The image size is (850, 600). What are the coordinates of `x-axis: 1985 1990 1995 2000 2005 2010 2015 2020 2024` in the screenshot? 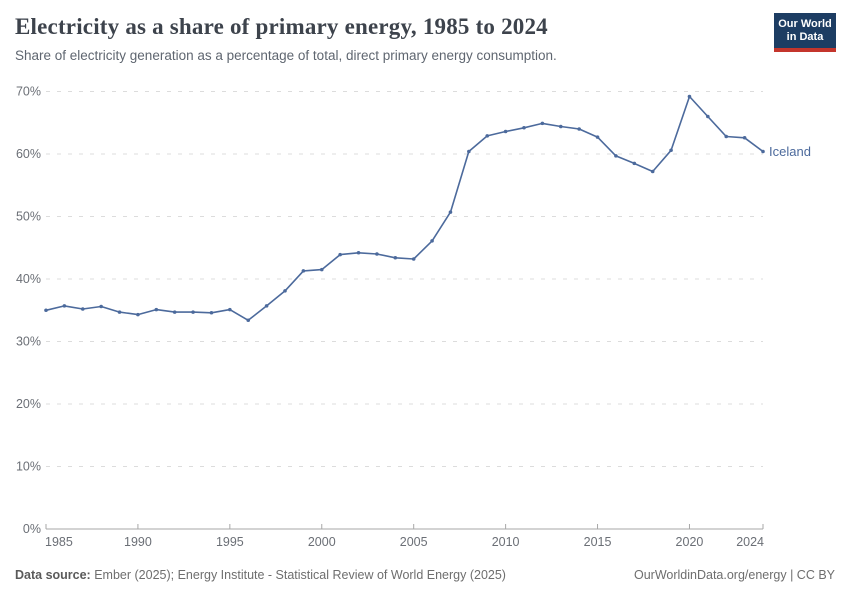 It's located at (404, 536).